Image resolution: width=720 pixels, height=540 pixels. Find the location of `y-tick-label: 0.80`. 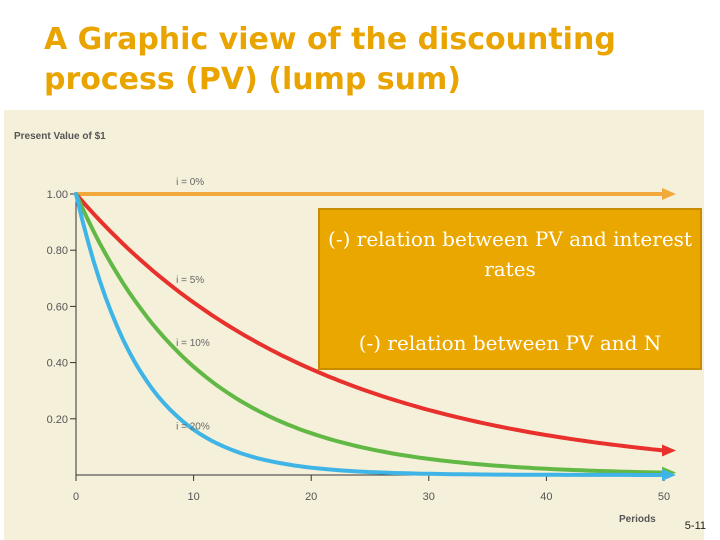

y-tick-label: 0.80 is located at coordinates (57, 251).